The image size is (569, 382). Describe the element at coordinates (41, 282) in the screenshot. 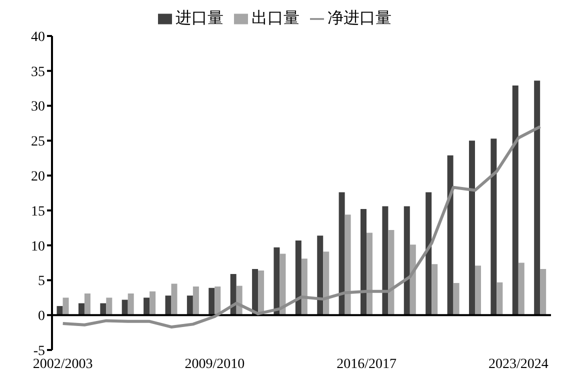

I see `y-tick-label: 5` at that location.